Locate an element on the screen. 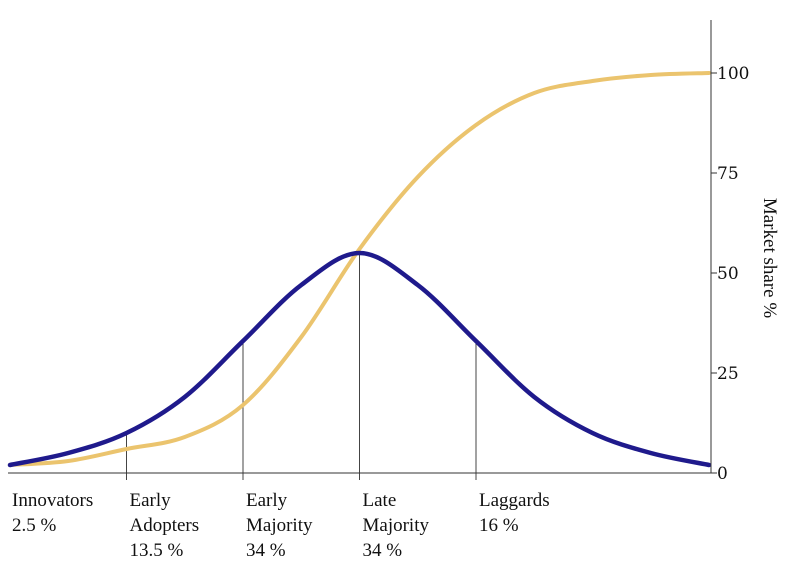 This screenshot has width=800, height=562. category-label-3-line-1: Majority is located at coordinates (396, 525).